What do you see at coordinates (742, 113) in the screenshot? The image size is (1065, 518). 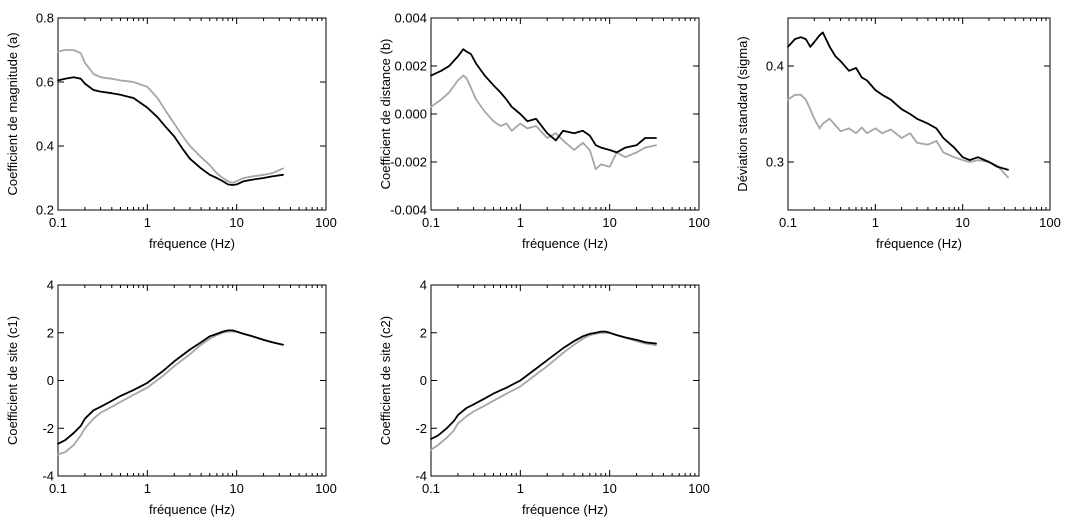 I see `y-axis-label: Déviation standard (sigma)` at bounding box center [742, 113].